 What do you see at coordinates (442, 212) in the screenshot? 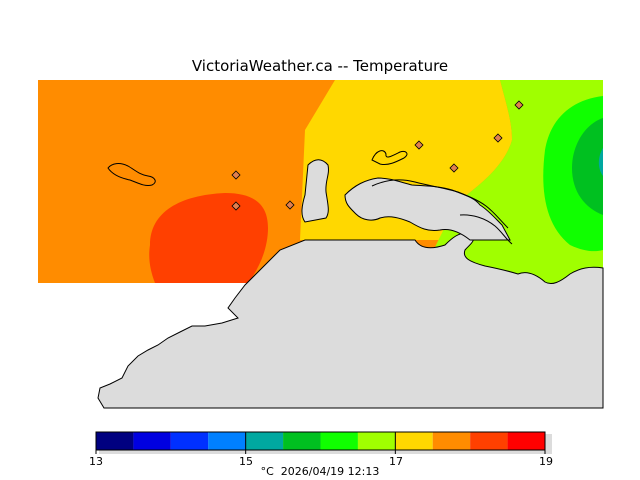
I see `coast-channel` at bounding box center [442, 212].